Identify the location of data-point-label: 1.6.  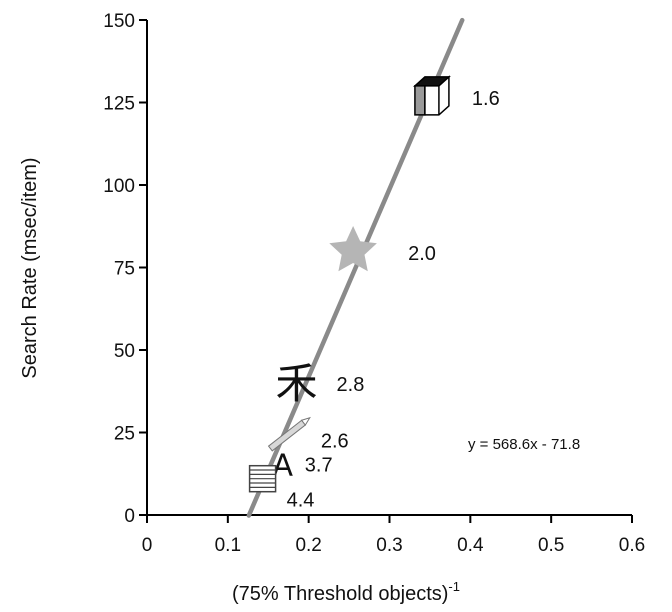
(486, 99).